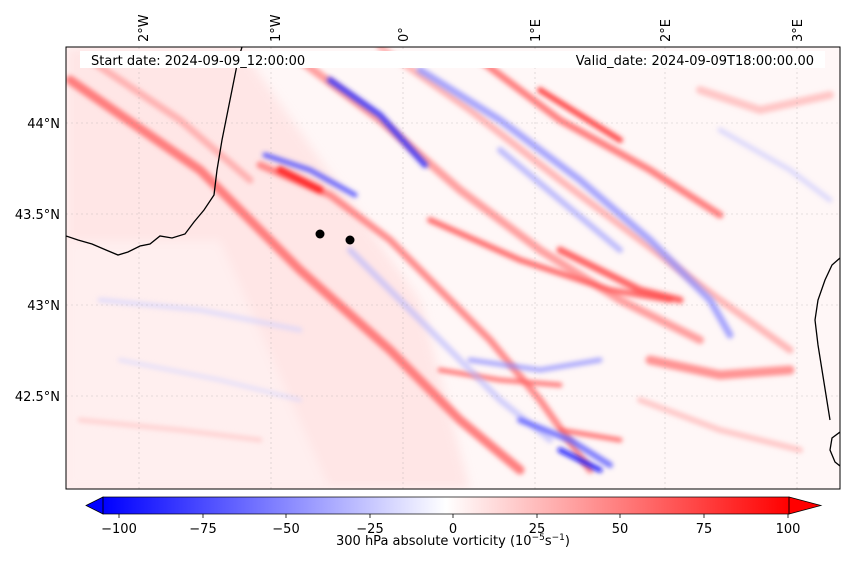 The height and width of the screenshot is (562, 850). Describe the element at coordinates (695, 61) in the screenshot. I see `valid-date-label: Valid_date: 2024-09-09T18:00:00.00` at that location.